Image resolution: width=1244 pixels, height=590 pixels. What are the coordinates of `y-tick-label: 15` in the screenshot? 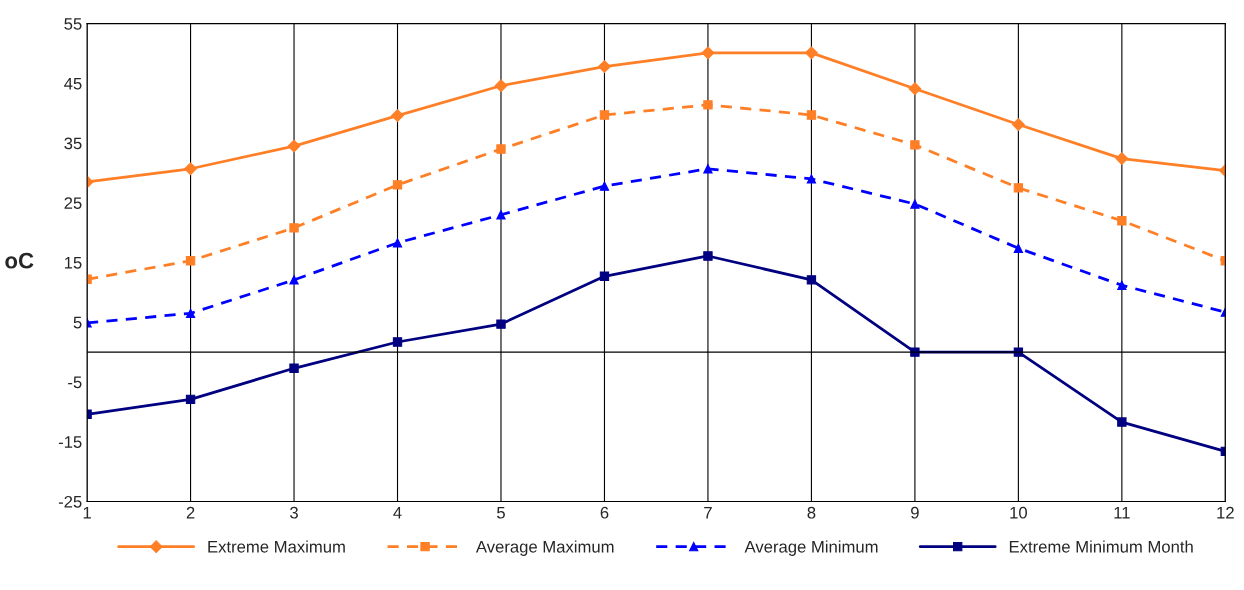 It's located at (73, 263).